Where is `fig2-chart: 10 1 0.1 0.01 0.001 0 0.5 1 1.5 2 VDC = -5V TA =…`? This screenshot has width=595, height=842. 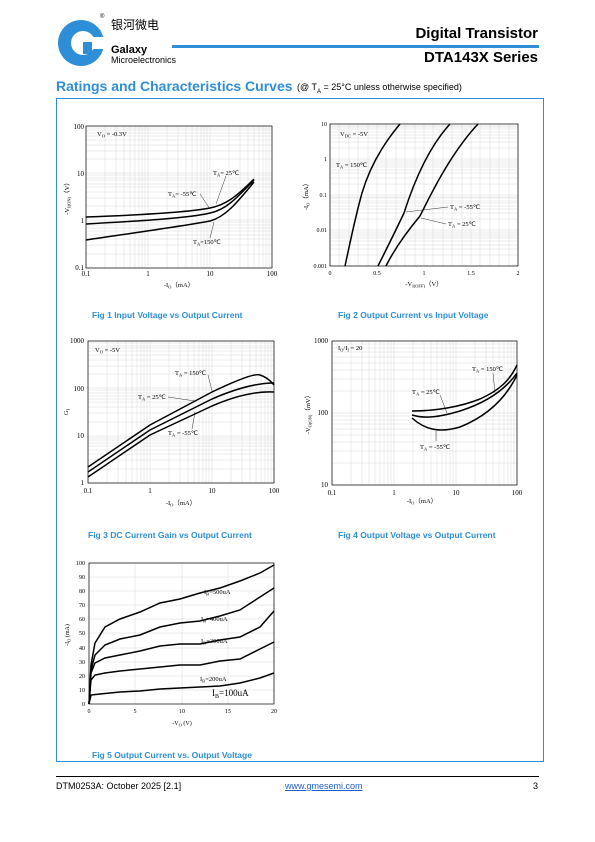 fig2-chart: 10 1 0.1 0.01 0.001 0 0.5 1 1.5 2 VDC = -5V TA =… is located at coordinates (411, 205).